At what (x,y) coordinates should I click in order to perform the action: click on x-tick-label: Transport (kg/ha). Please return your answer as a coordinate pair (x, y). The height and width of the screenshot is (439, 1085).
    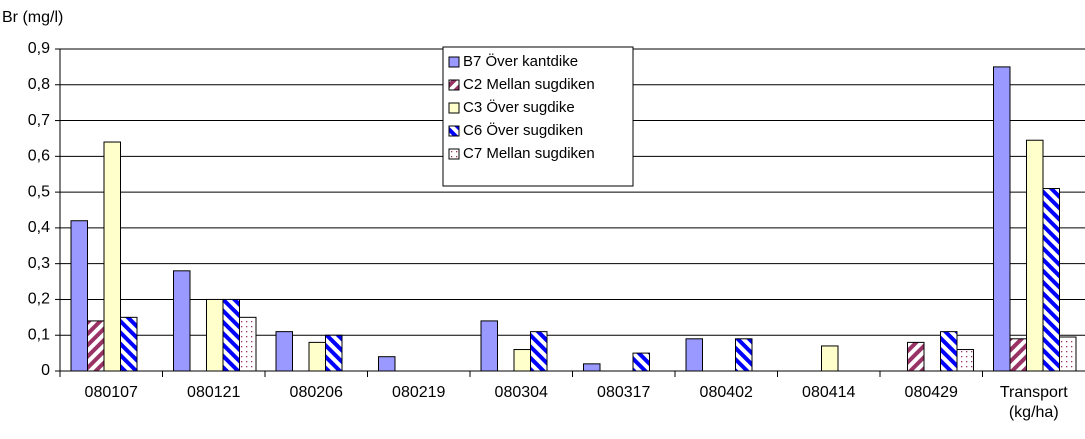
    Looking at the image, I should click on (1033, 402).